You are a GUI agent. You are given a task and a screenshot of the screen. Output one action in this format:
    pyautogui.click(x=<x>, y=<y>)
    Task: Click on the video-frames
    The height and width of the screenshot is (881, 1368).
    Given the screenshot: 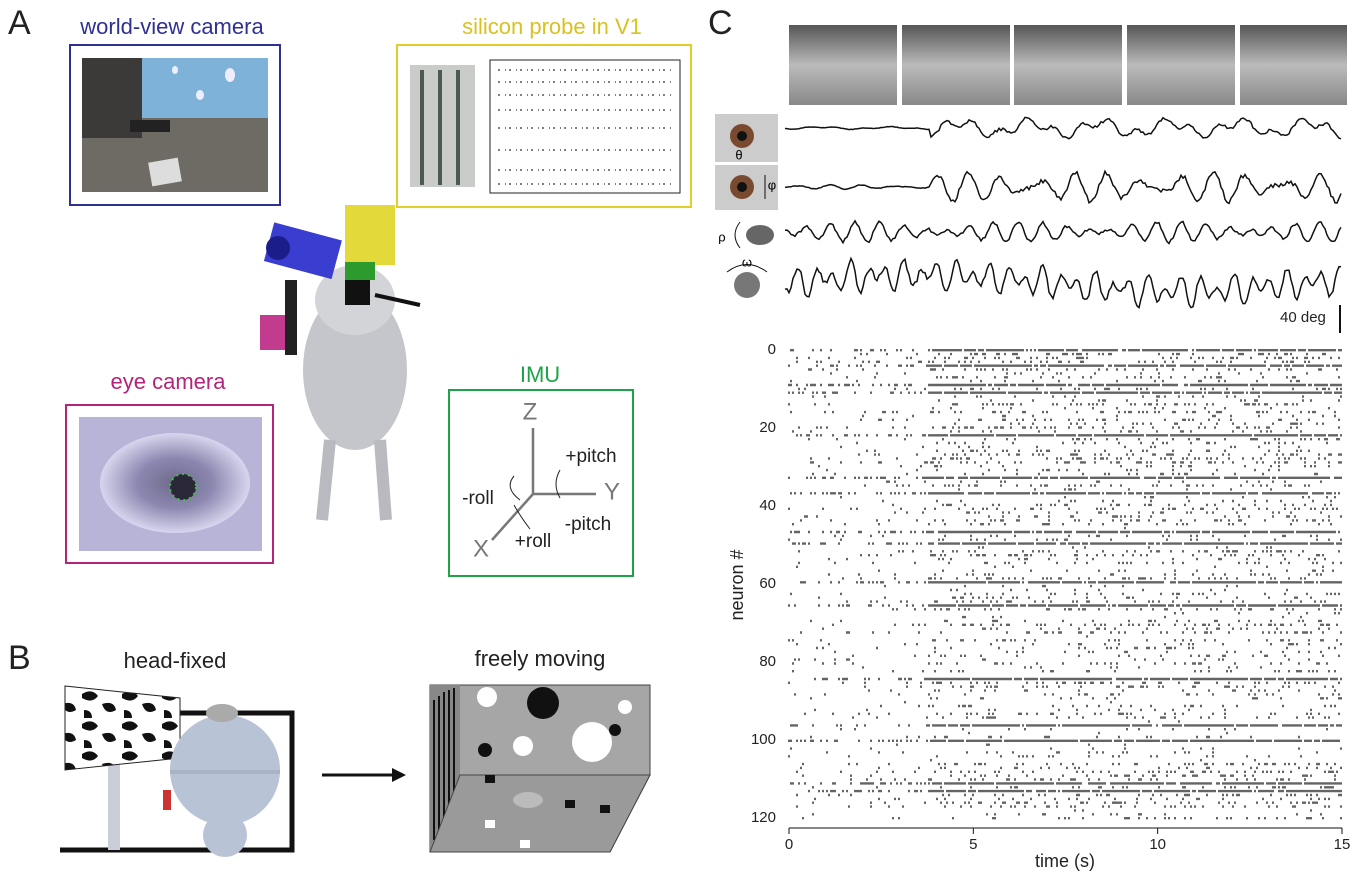 What is the action you would take?
    pyautogui.click(x=1068, y=65)
    